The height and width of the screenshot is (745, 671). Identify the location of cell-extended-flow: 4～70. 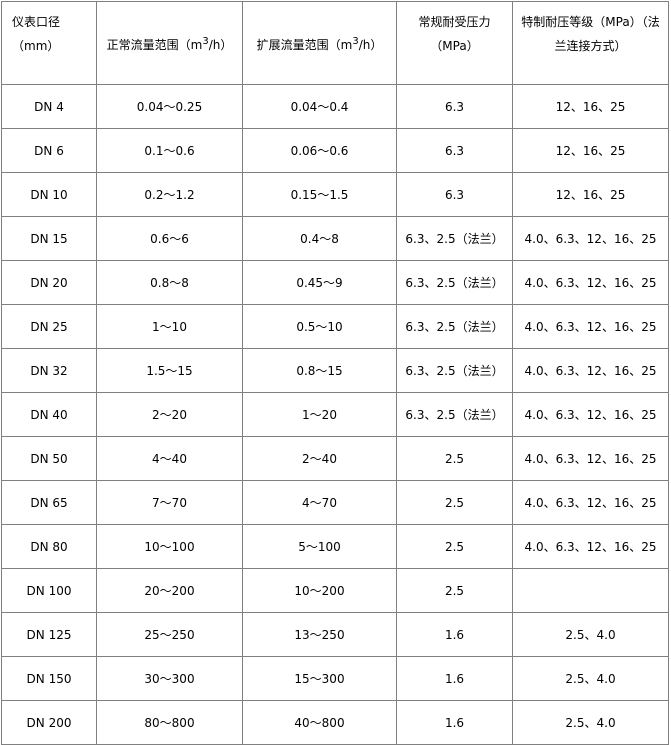
(319, 502).